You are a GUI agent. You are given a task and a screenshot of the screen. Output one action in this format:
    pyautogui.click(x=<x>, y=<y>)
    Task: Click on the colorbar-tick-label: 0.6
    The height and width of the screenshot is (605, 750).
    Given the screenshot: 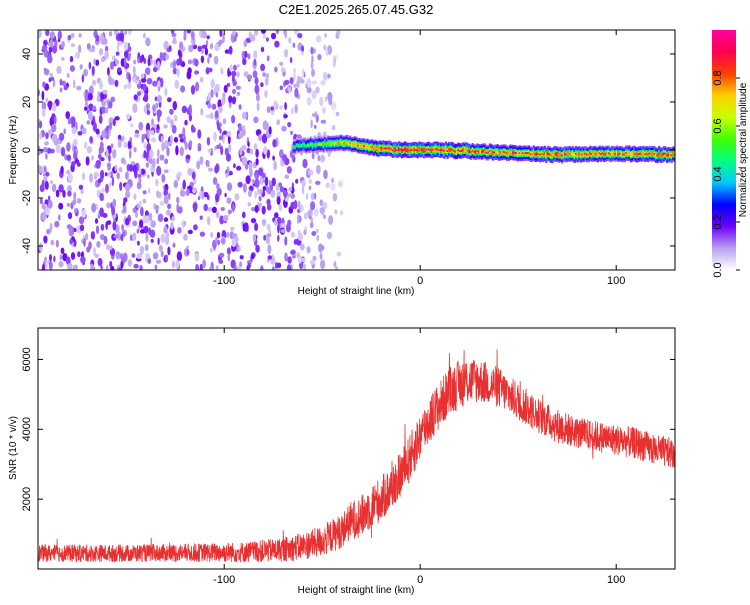 What is the action you would take?
    pyautogui.click(x=718, y=125)
    